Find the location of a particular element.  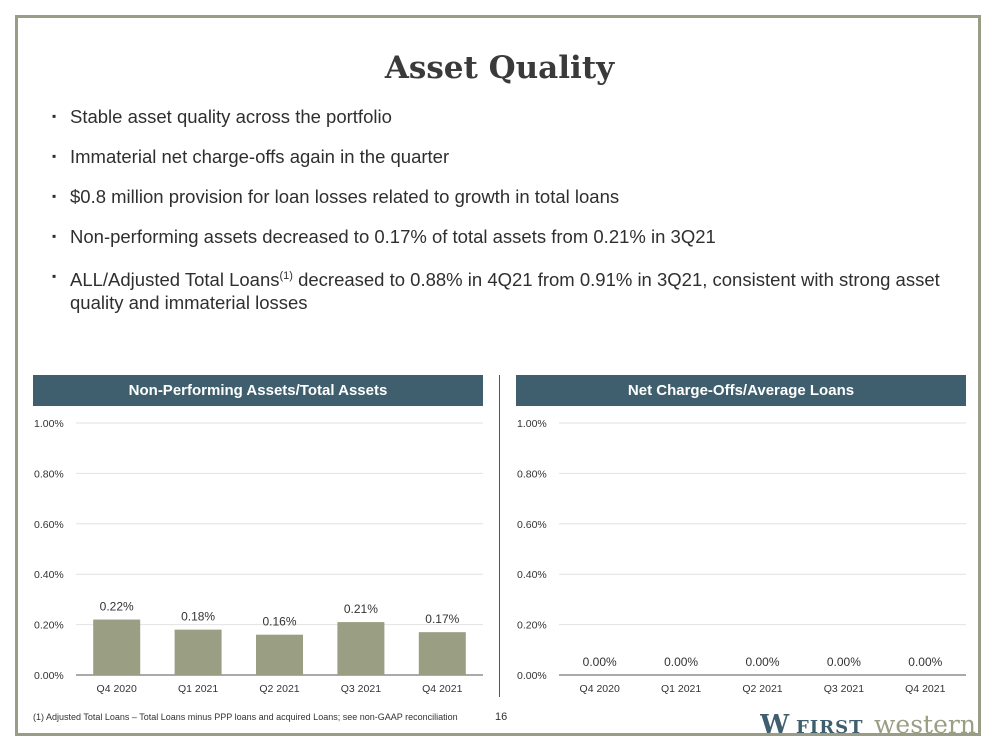

npa-chart-title: Non-Performing Assets/Total Assets is located at coordinates (258, 390).